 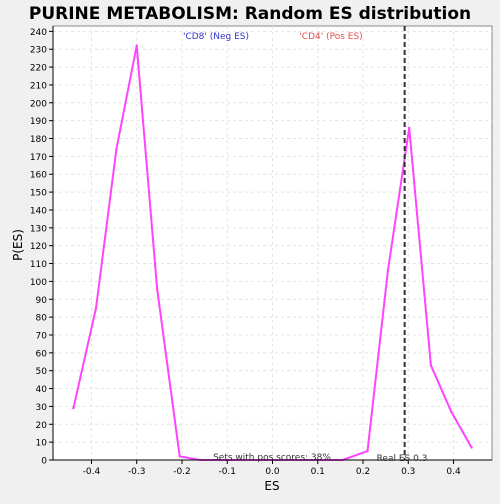 I want to click on y-tick-label: 20, so click(x=42, y=426).